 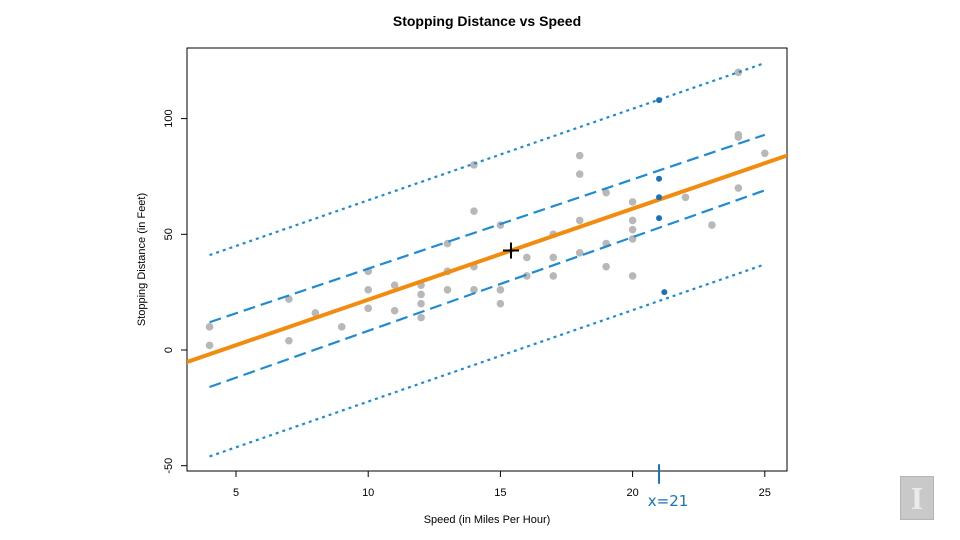 What do you see at coordinates (175, 291) in the screenshot?
I see `y-axis: -50 0 50 100` at bounding box center [175, 291].